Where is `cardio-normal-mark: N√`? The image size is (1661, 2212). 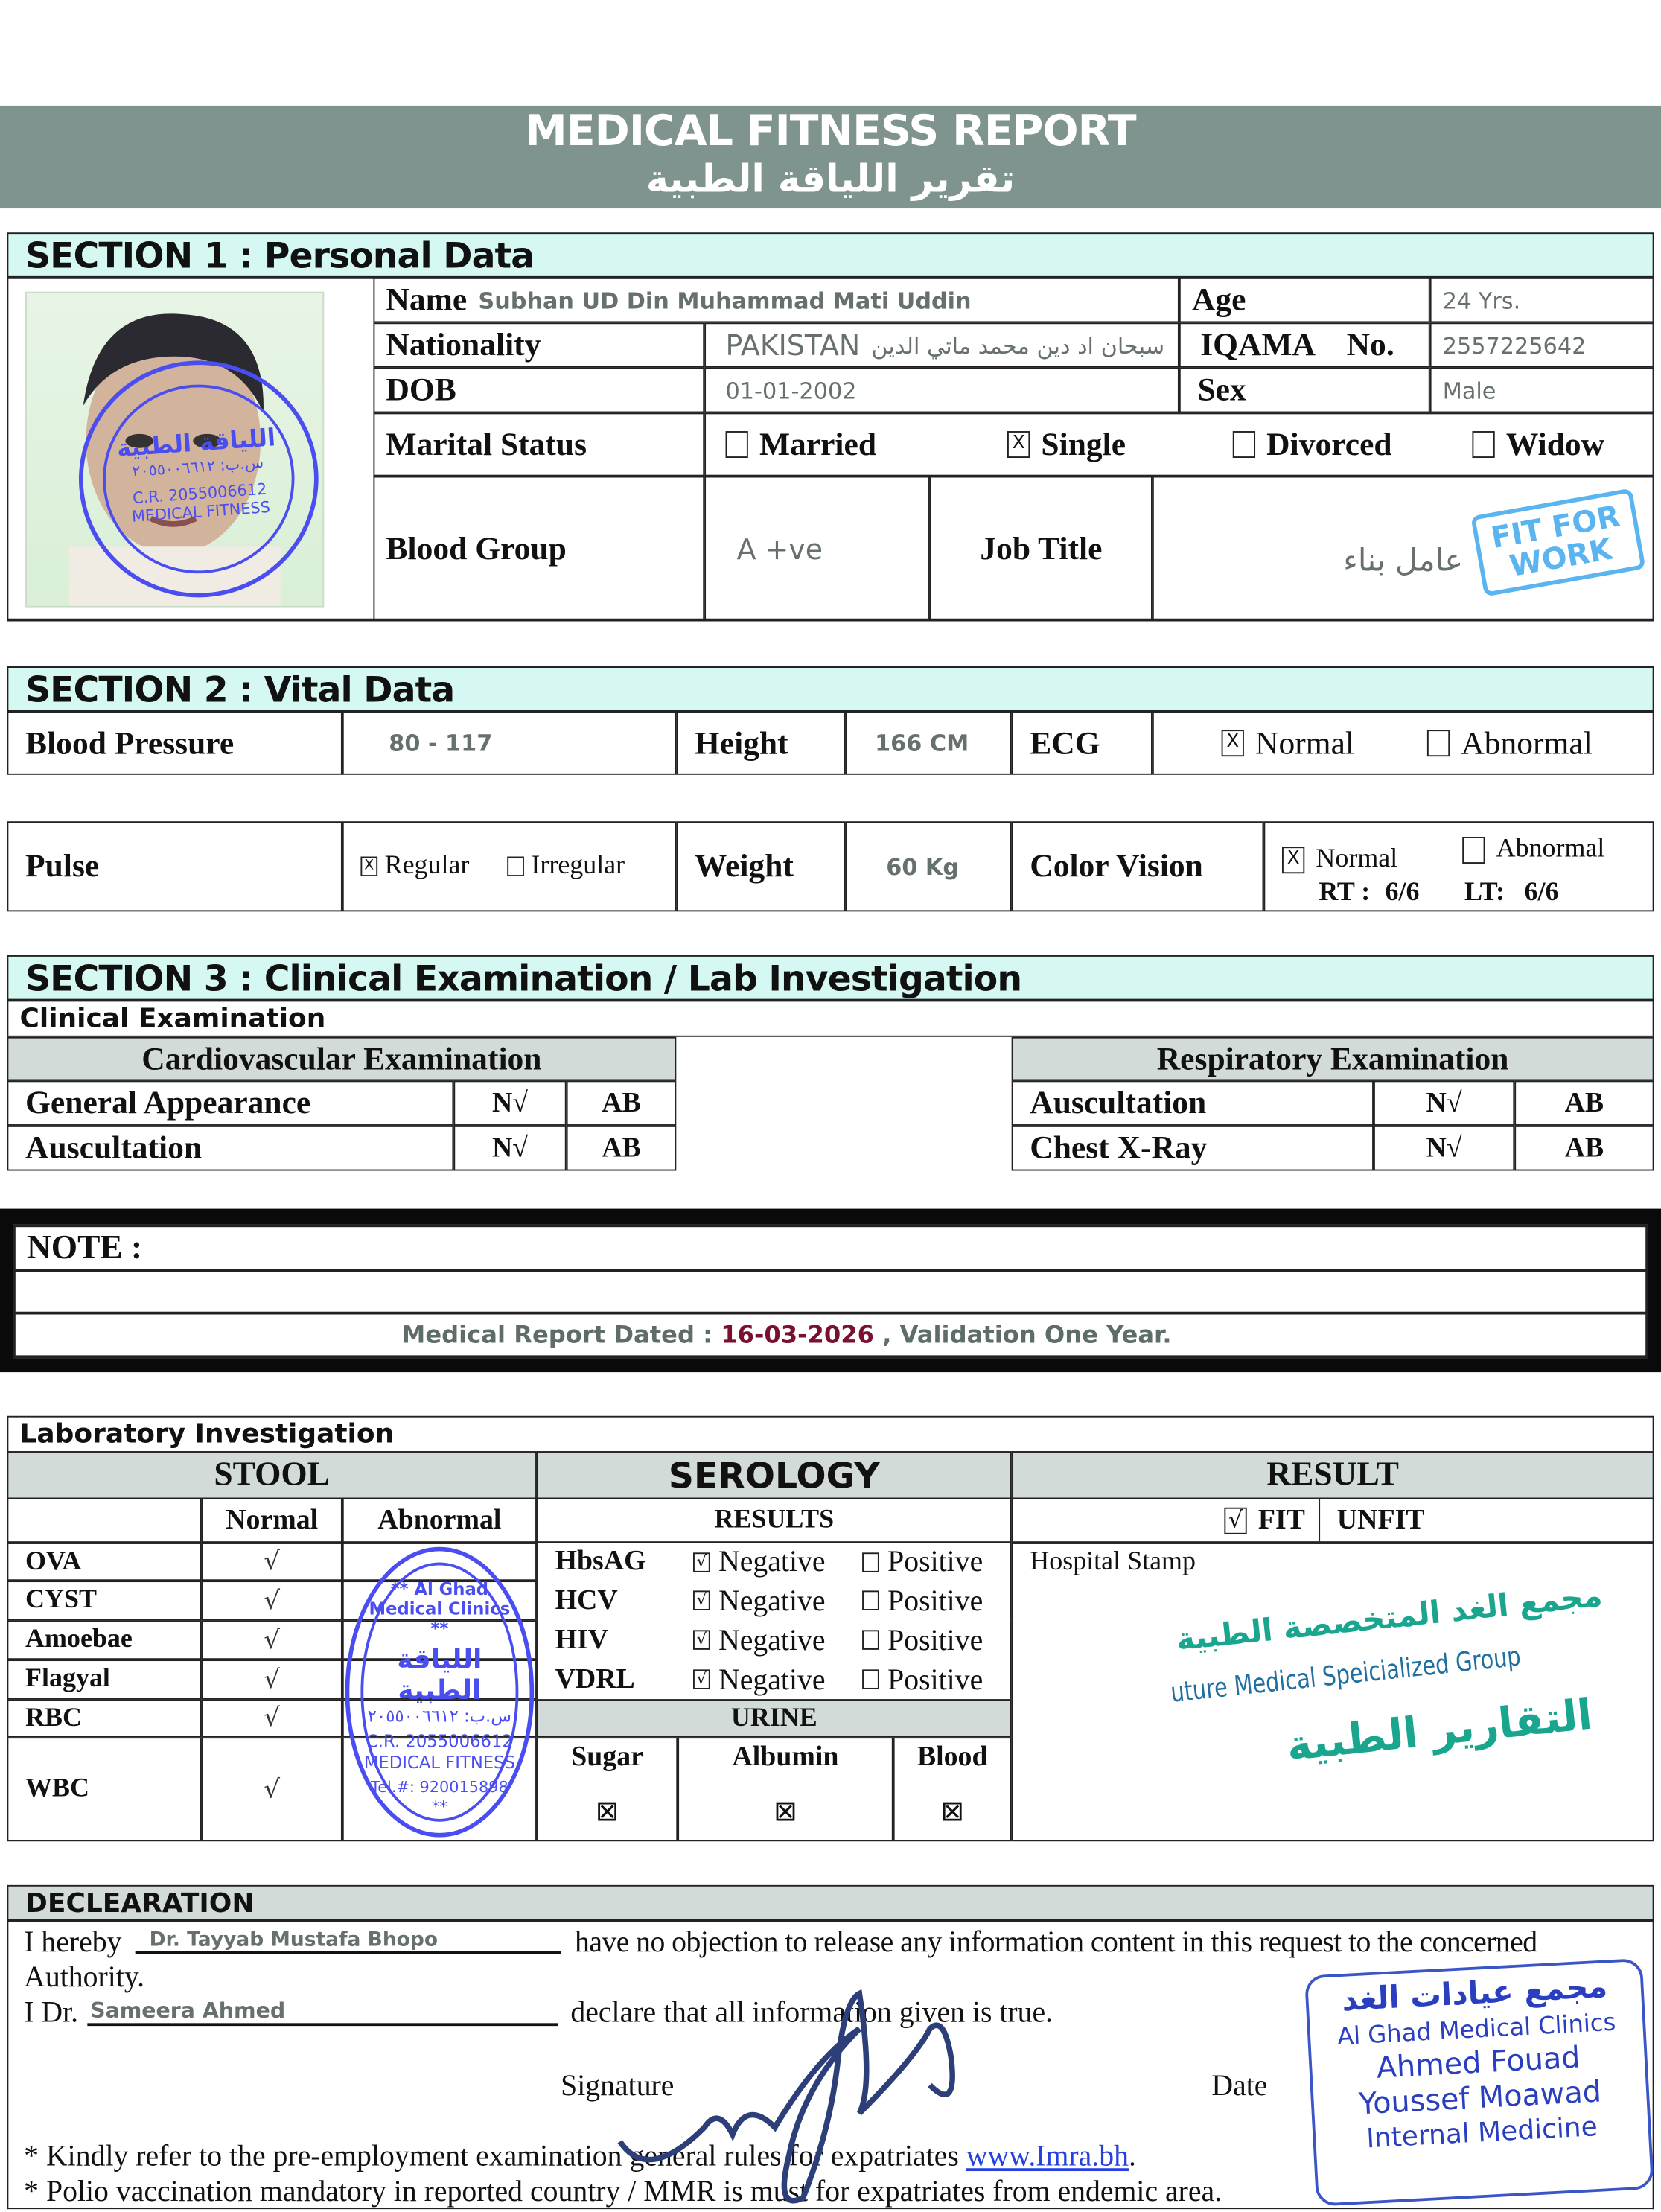
cardio-normal-mark: N√ is located at coordinates (510, 1103).